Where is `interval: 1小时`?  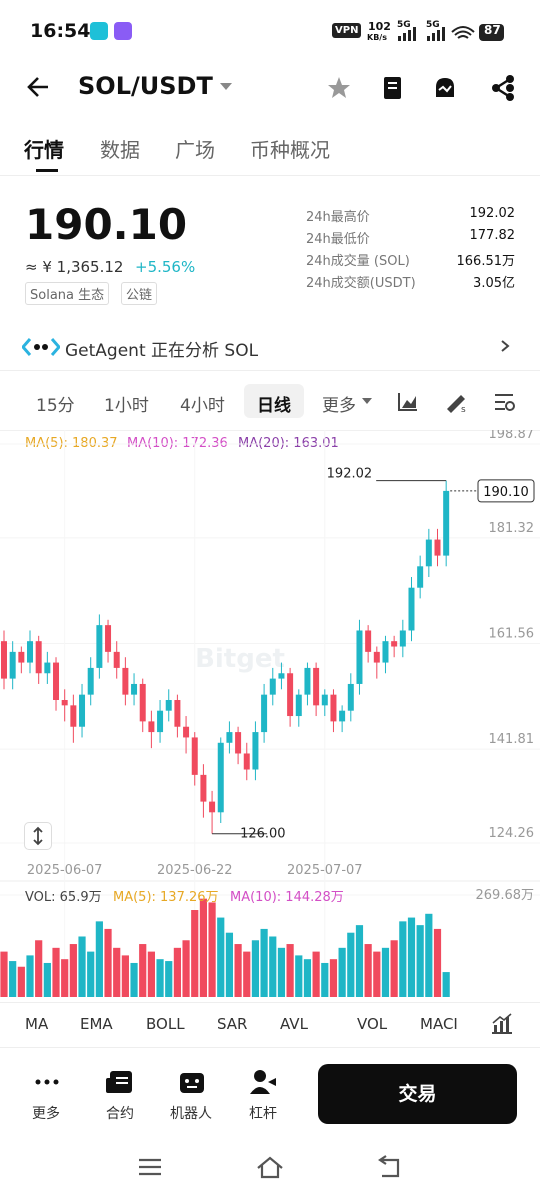
interval: 1小时 is located at coordinates (126, 406).